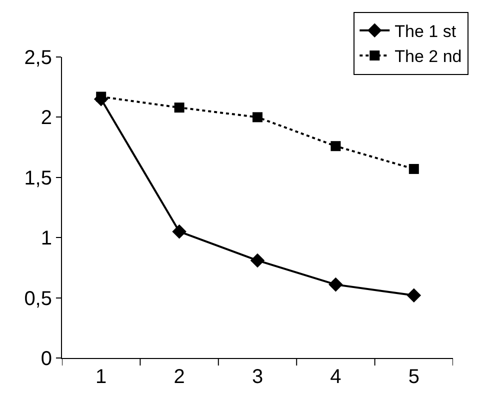 Image resolution: width=481 pixels, height=406 pixels. What do you see at coordinates (336, 377) in the screenshot?
I see `x-tick-label: 4` at bounding box center [336, 377].